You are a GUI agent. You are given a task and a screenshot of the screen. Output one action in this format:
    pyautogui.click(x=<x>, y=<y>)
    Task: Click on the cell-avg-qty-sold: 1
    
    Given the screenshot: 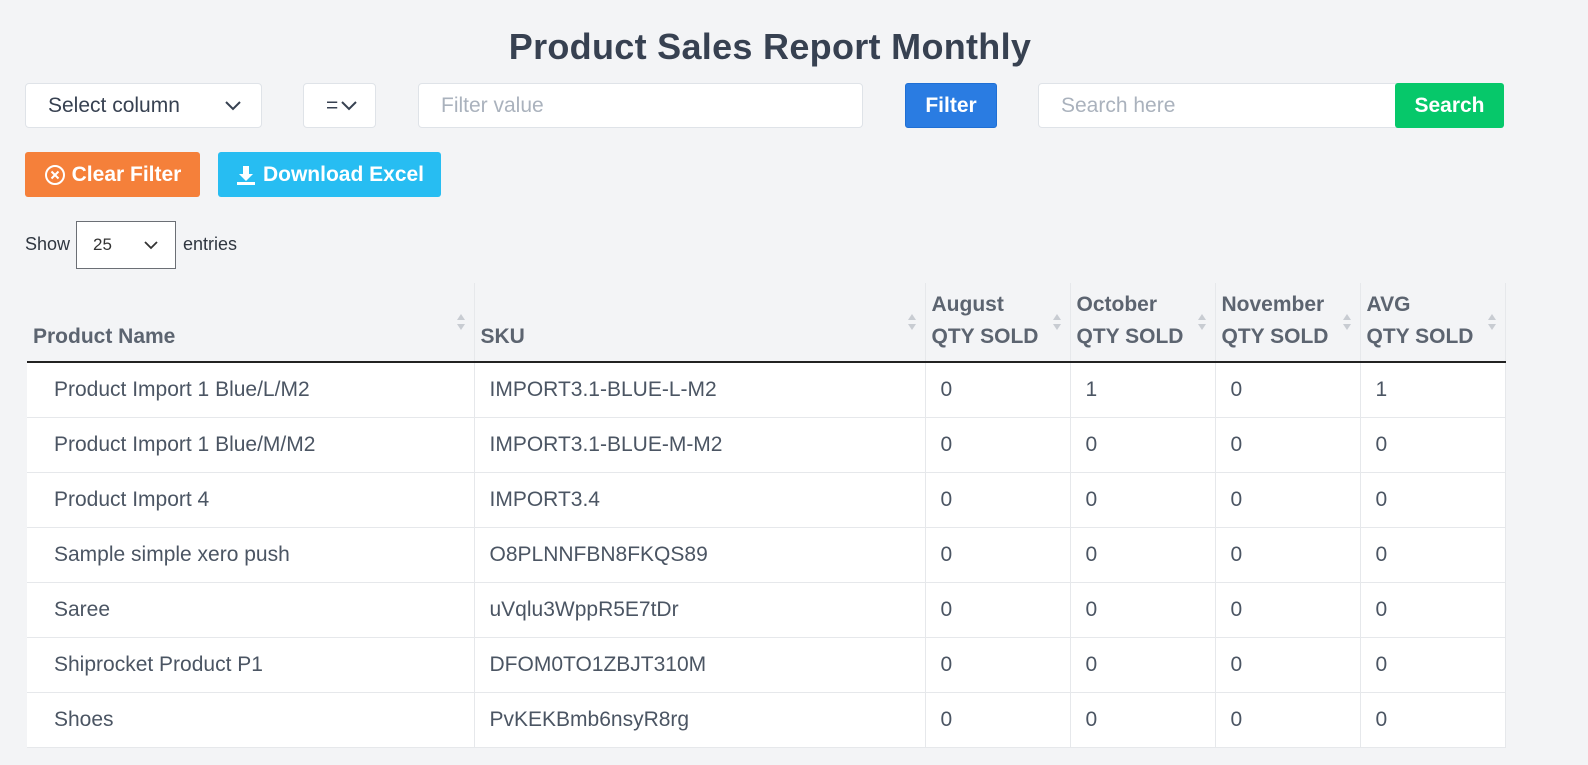 What is the action you would take?
    pyautogui.click(x=1433, y=390)
    